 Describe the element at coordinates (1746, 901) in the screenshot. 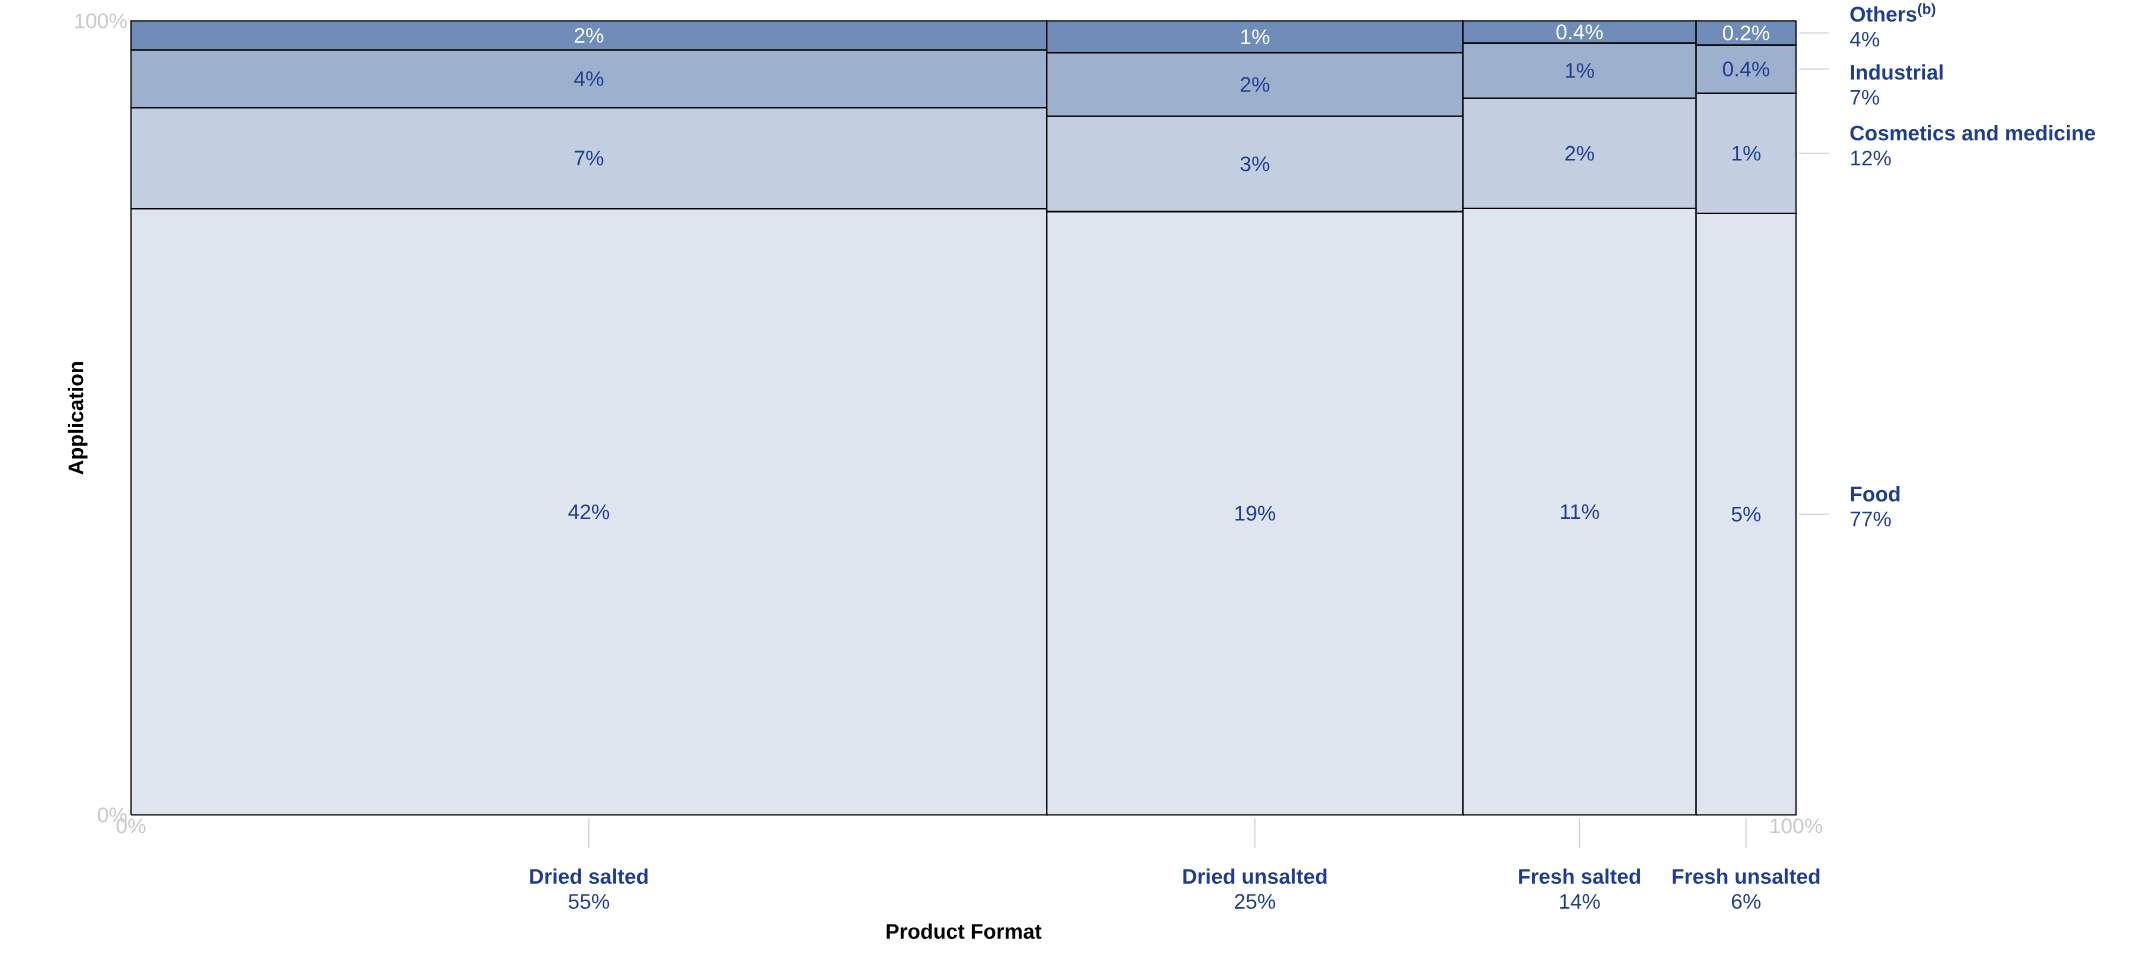

I see `text: 6%` at that location.